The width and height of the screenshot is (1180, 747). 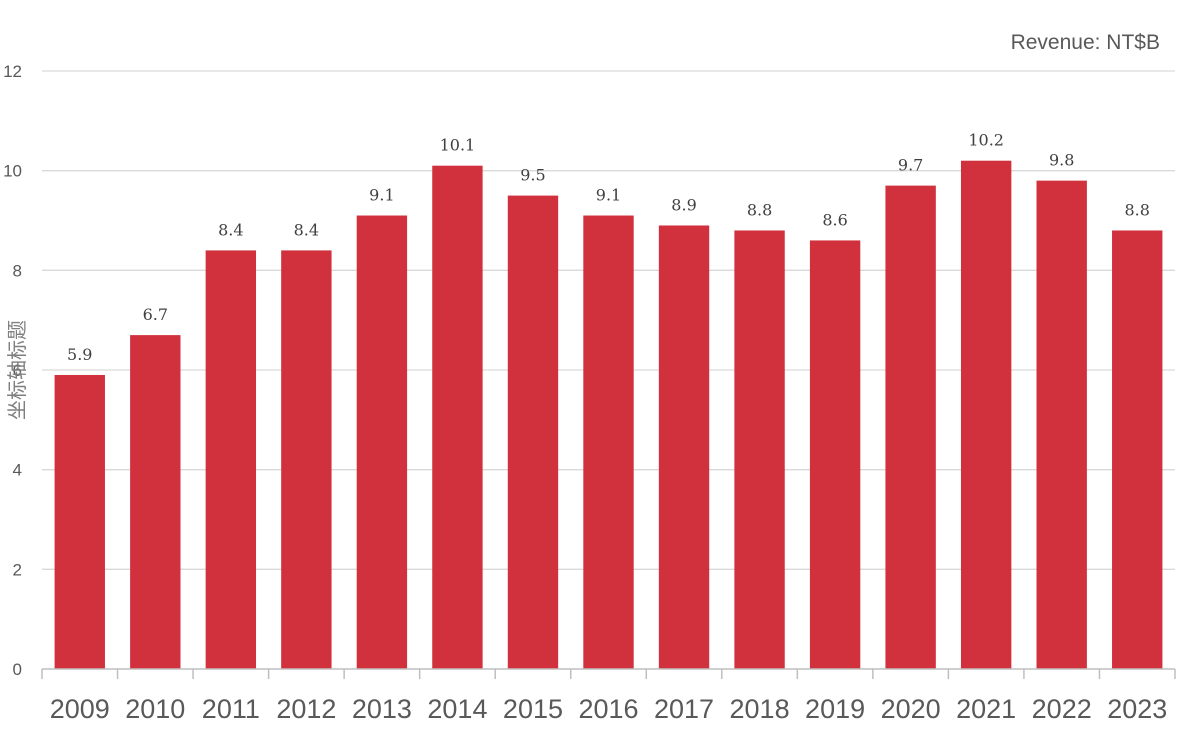 What do you see at coordinates (986, 709) in the screenshot?
I see `x-tick-label: 2021` at bounding box center [986, 709].